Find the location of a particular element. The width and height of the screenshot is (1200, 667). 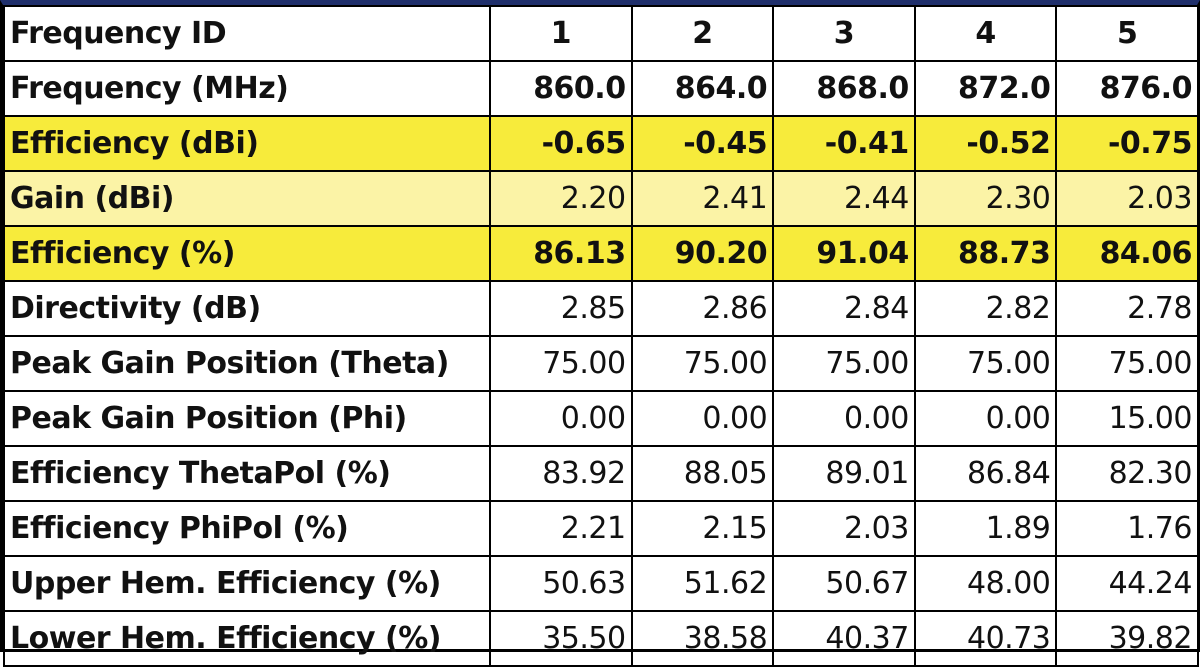

table-cell: -0.65 is located at coordinates (561, 143).